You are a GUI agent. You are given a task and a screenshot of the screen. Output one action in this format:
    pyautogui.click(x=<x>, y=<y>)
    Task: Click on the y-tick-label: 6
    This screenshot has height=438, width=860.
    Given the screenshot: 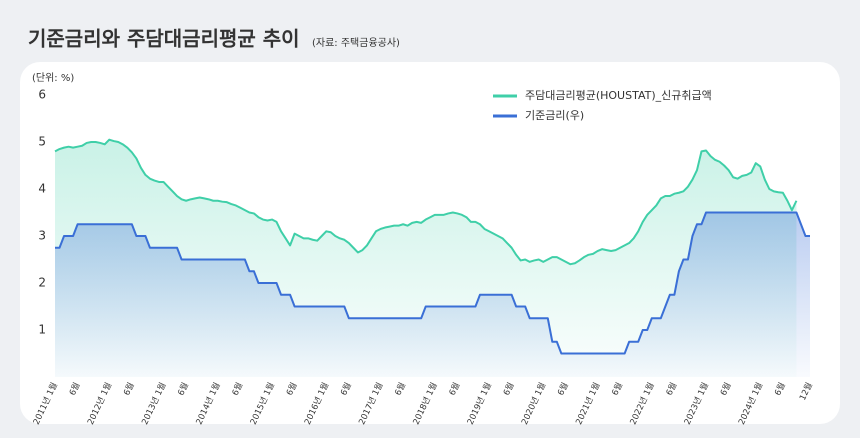 What is the action you would take?
    pyautogui.click(x=42, y=95)
    